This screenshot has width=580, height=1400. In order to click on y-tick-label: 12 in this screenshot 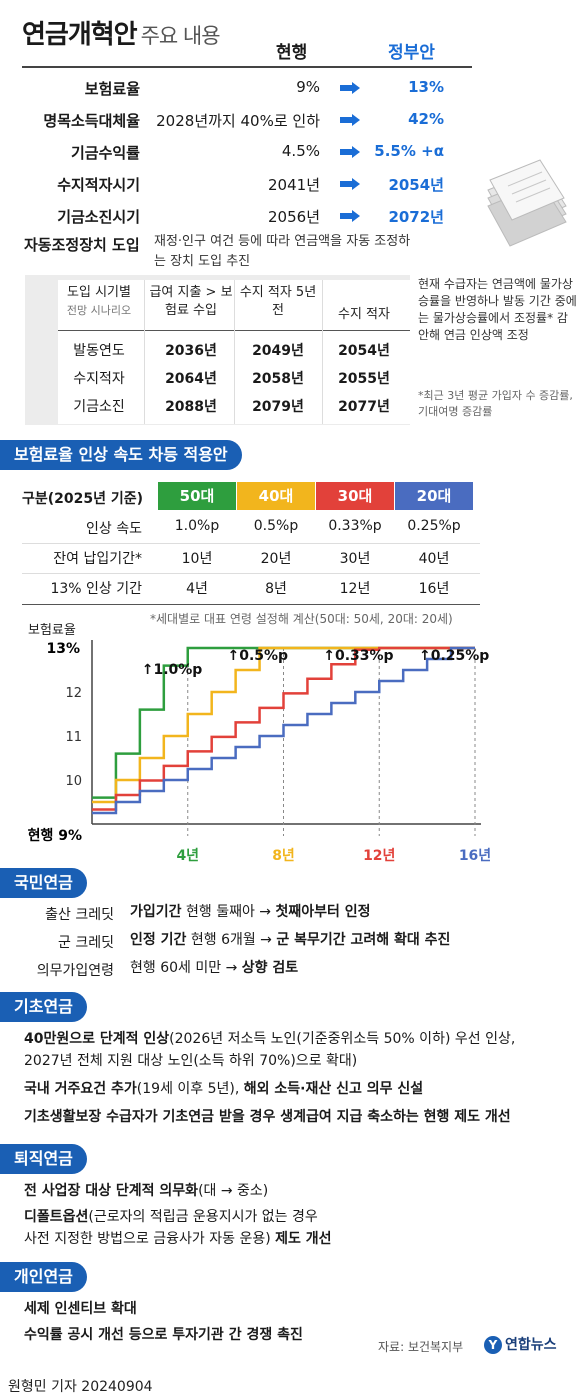, I will do `click(73, 693)`.